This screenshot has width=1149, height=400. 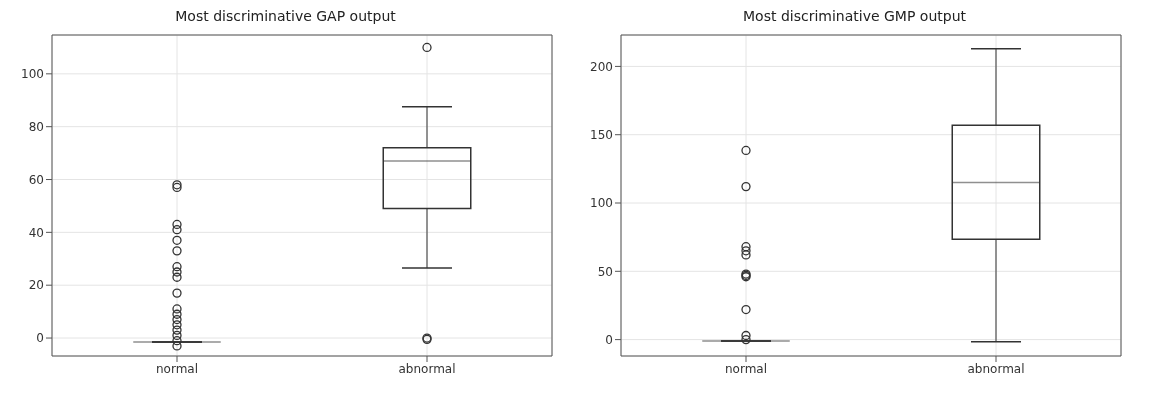 I want to click on y-tick-label: 50, so click(x=605, y=271).